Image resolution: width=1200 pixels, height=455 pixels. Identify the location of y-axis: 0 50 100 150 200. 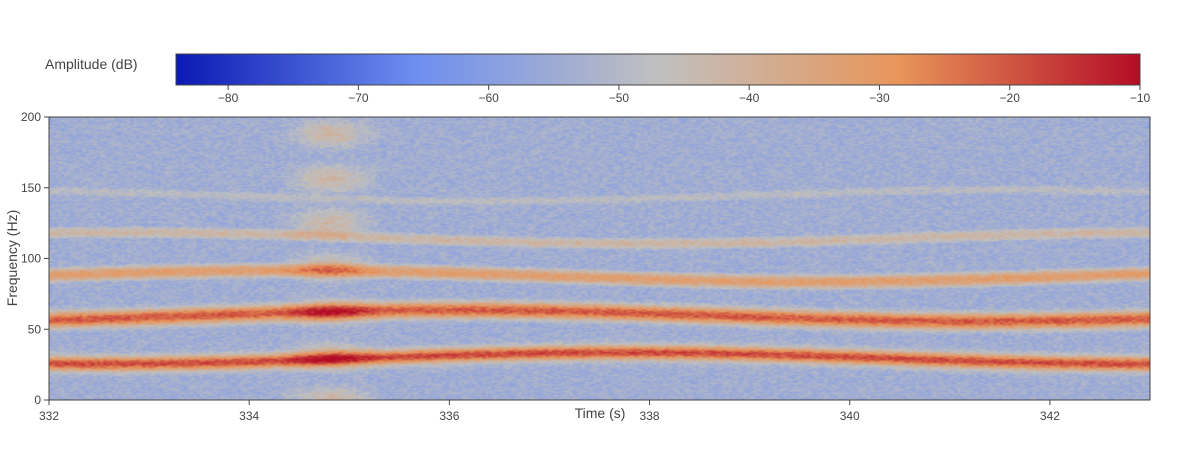
(35, 258).